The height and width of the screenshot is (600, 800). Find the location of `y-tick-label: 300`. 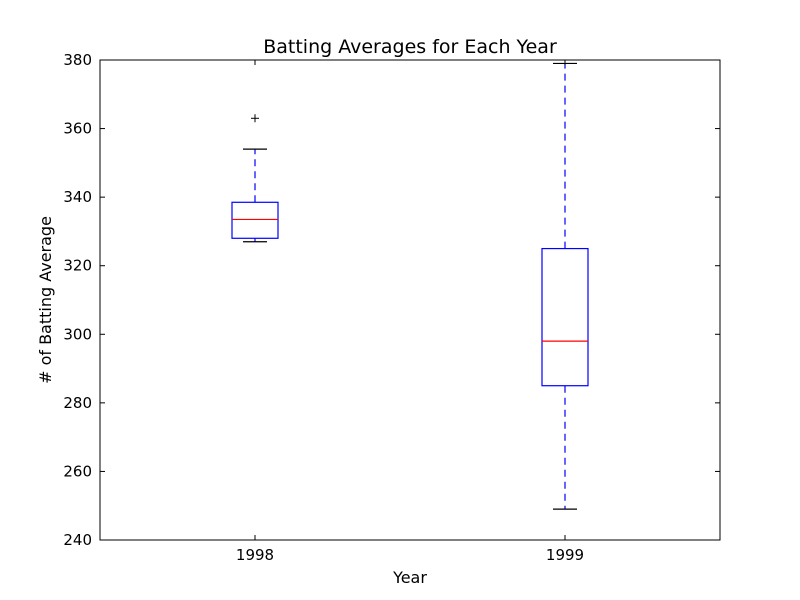

y-tick-label: 300 is located at coordinates (77, 334).